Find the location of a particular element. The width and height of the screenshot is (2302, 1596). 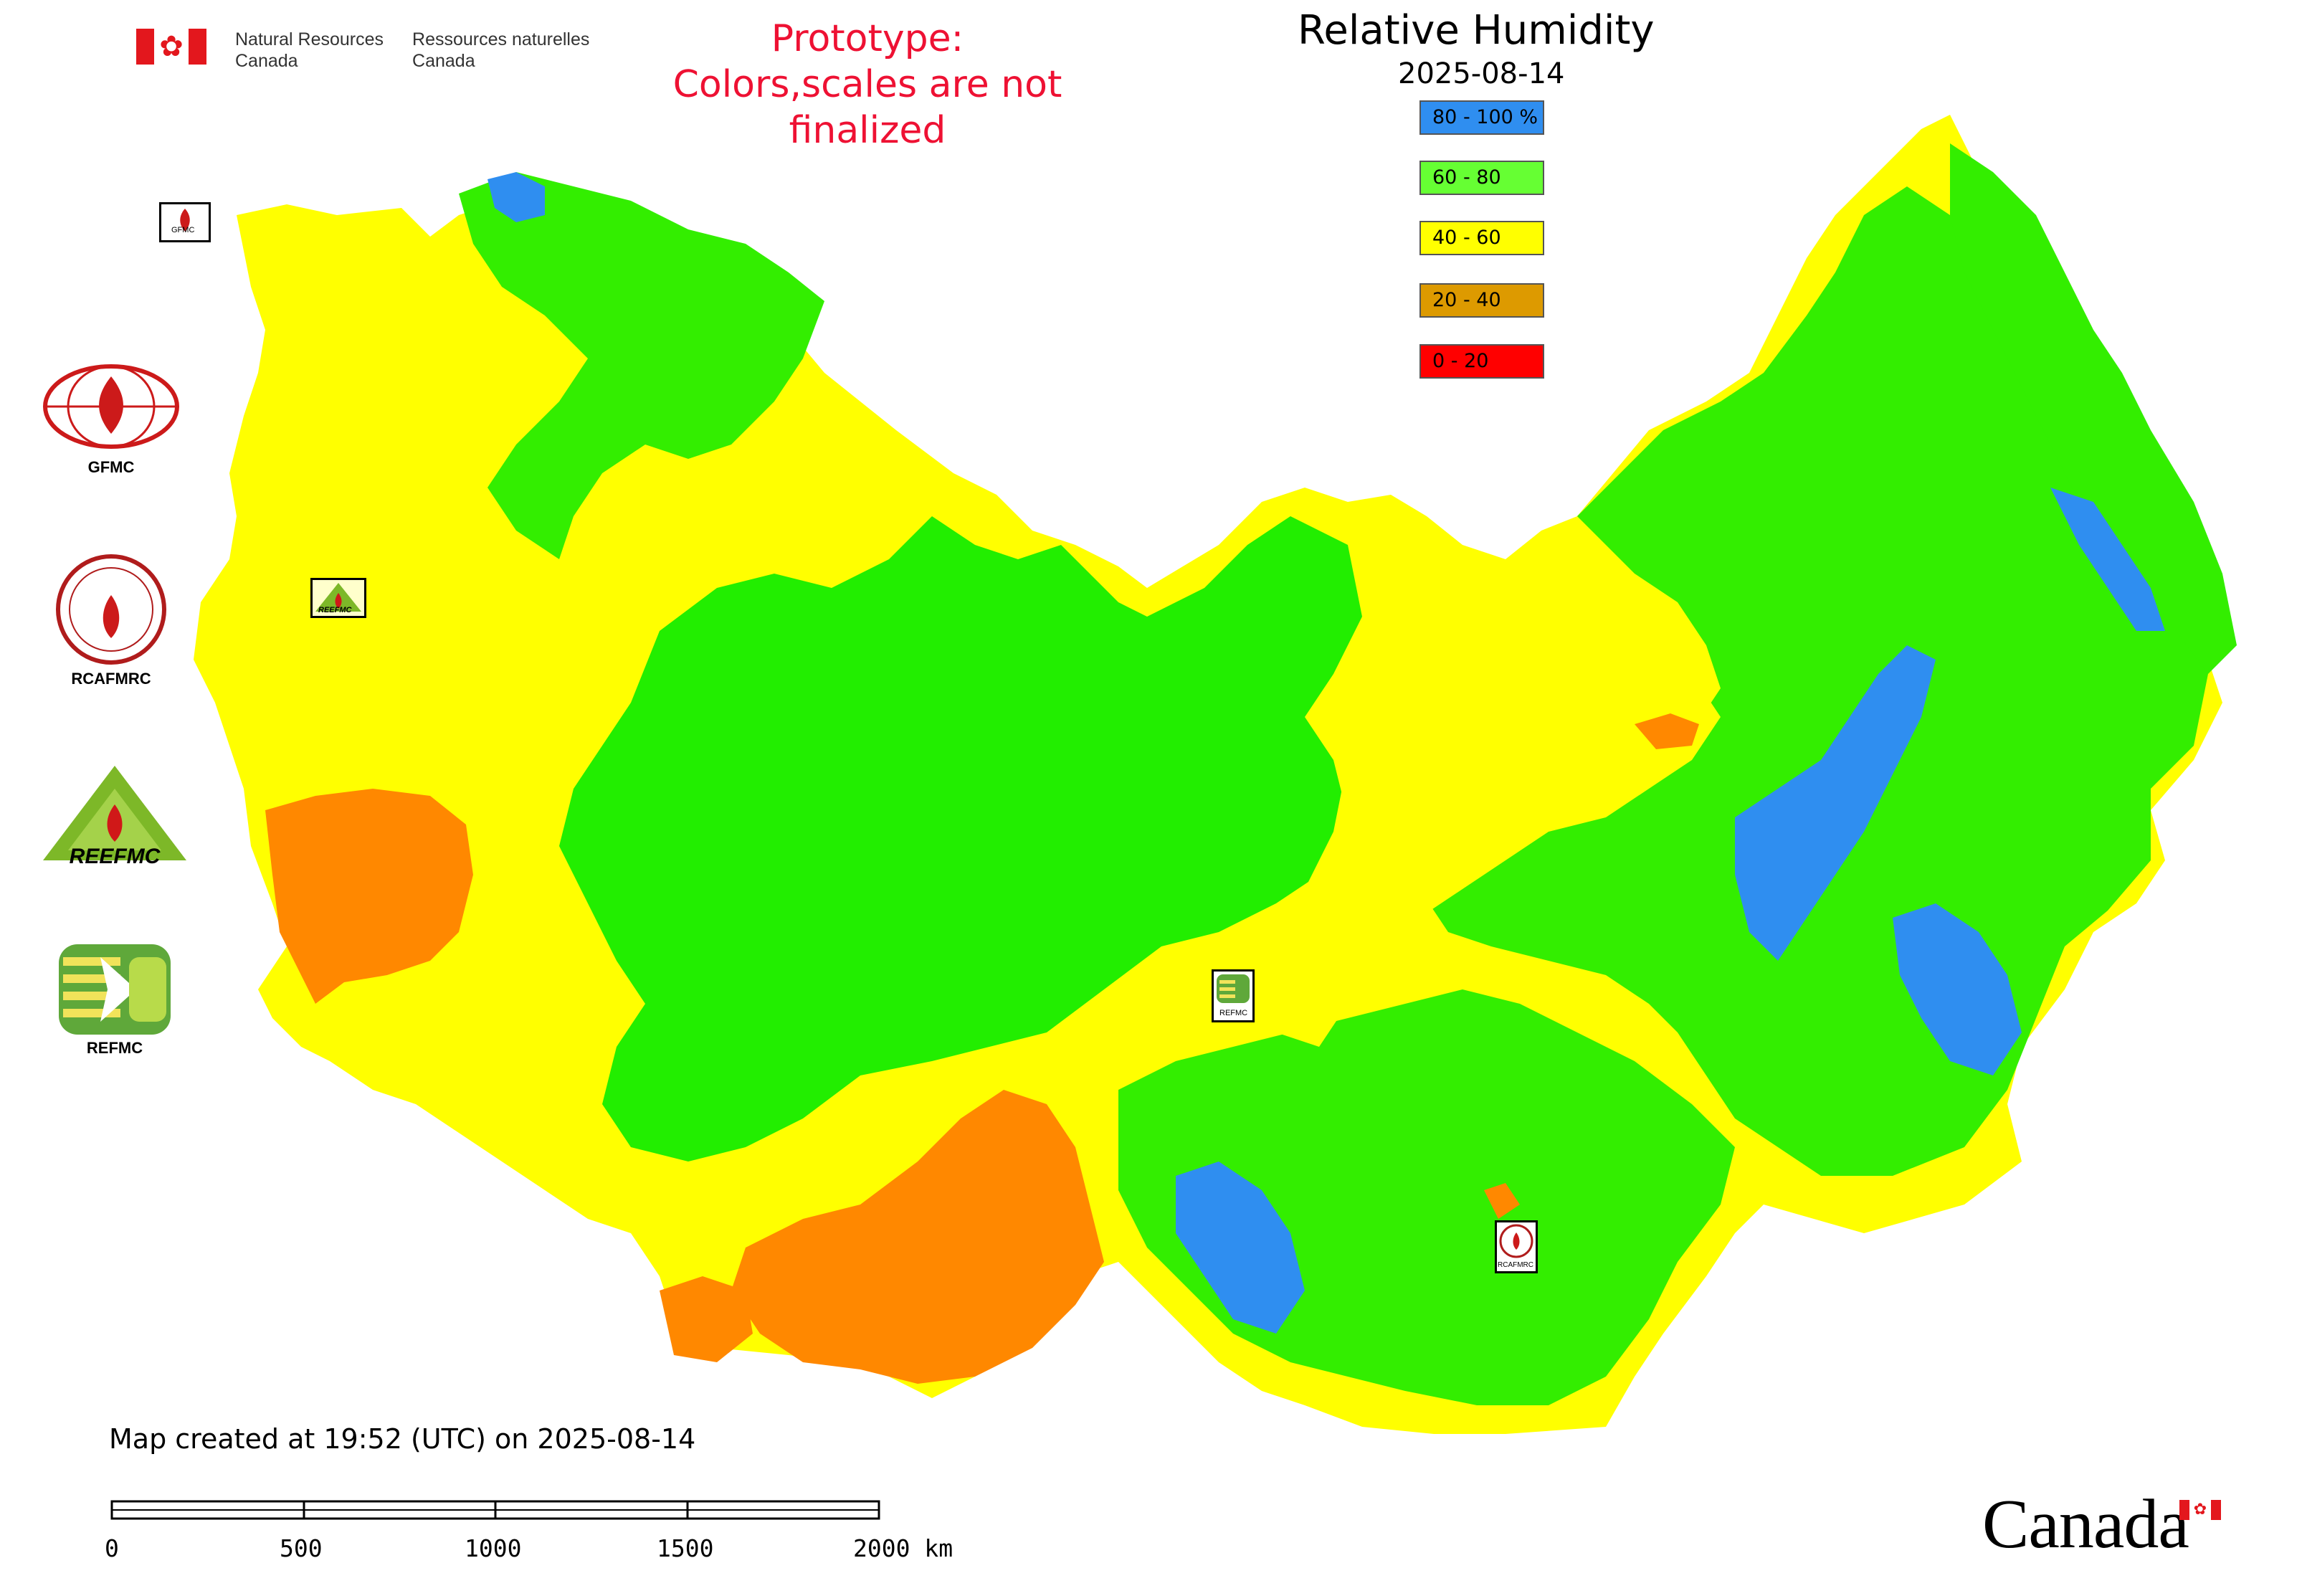

reefmc-logo-text: REEFMC is located at coordinates (115, 856).